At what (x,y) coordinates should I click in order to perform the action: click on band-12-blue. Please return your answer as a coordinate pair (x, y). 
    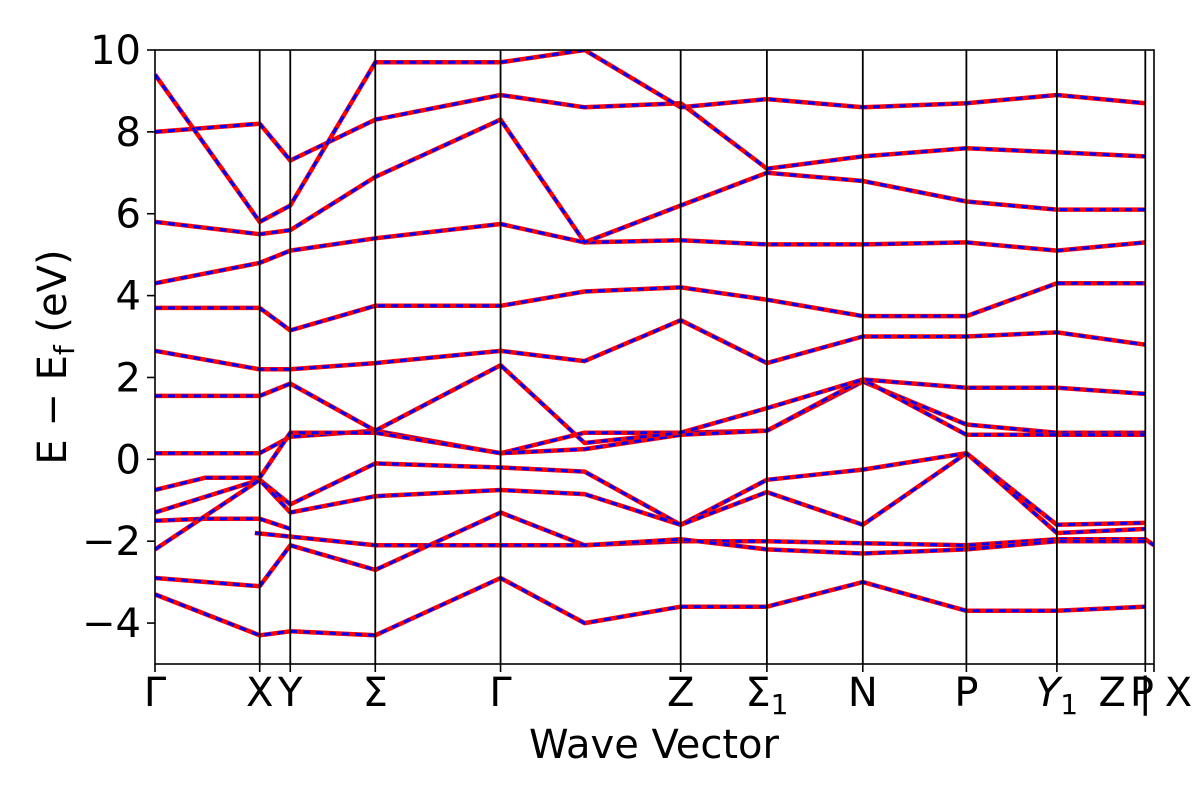
    Looking at the image, I should click on (650, 132).